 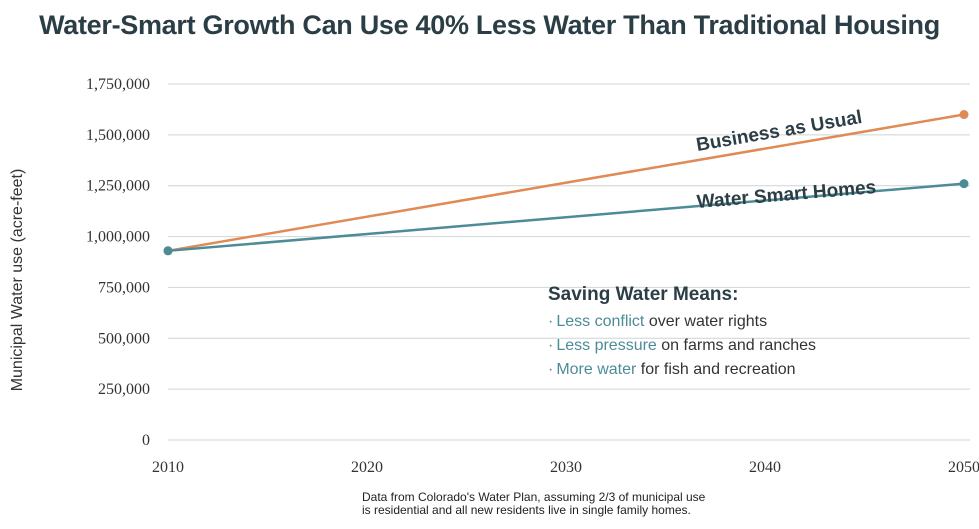 What do you see at coordinates (124, 389) in the screenshot?
I see `y-tick-label: 250,000` at bounding box center [124, 389].